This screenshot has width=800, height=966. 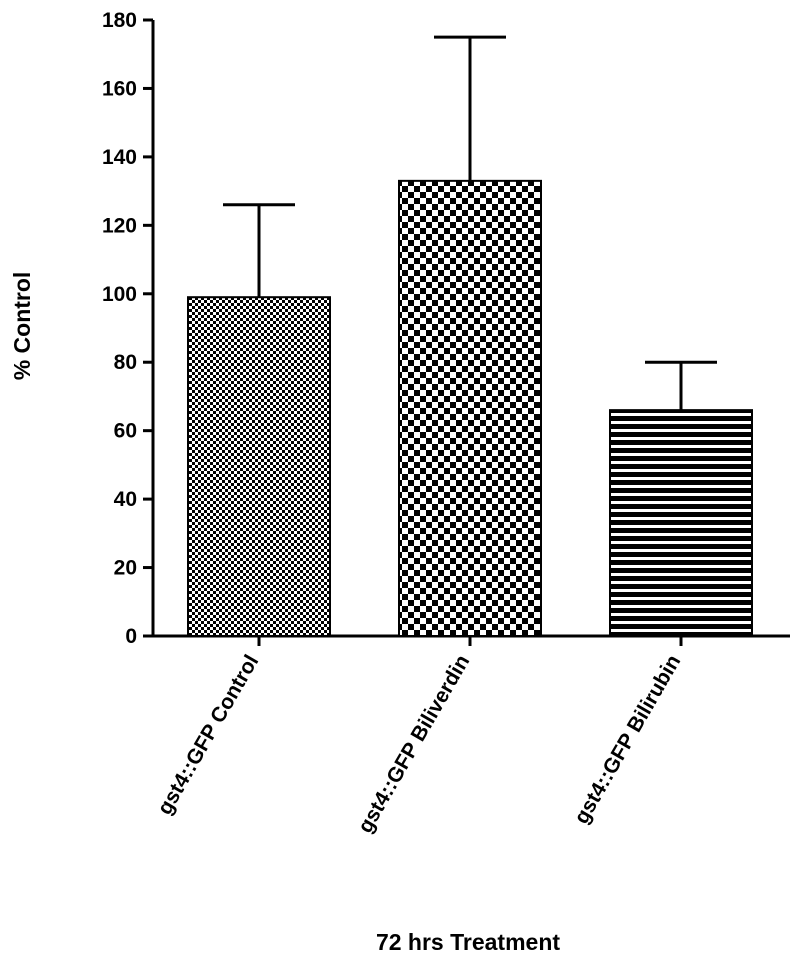 What do you see at coordinates (125, 362) in the screenshot?
I see `y-tick-label: 80` at bounding box center [125, 362].